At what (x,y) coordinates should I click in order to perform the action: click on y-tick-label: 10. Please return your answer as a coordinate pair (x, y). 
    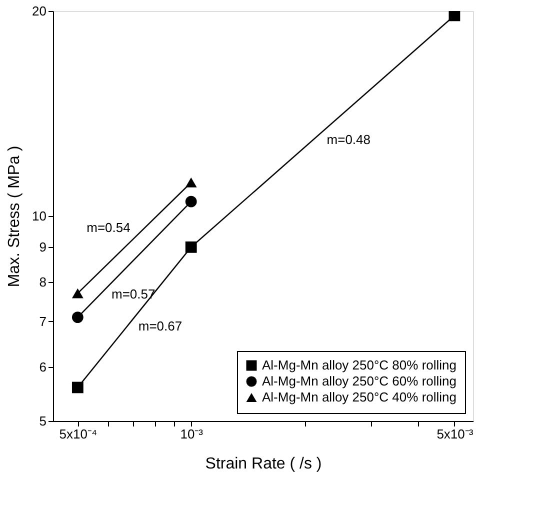
    Looking at the image, I should click on (39, 216).